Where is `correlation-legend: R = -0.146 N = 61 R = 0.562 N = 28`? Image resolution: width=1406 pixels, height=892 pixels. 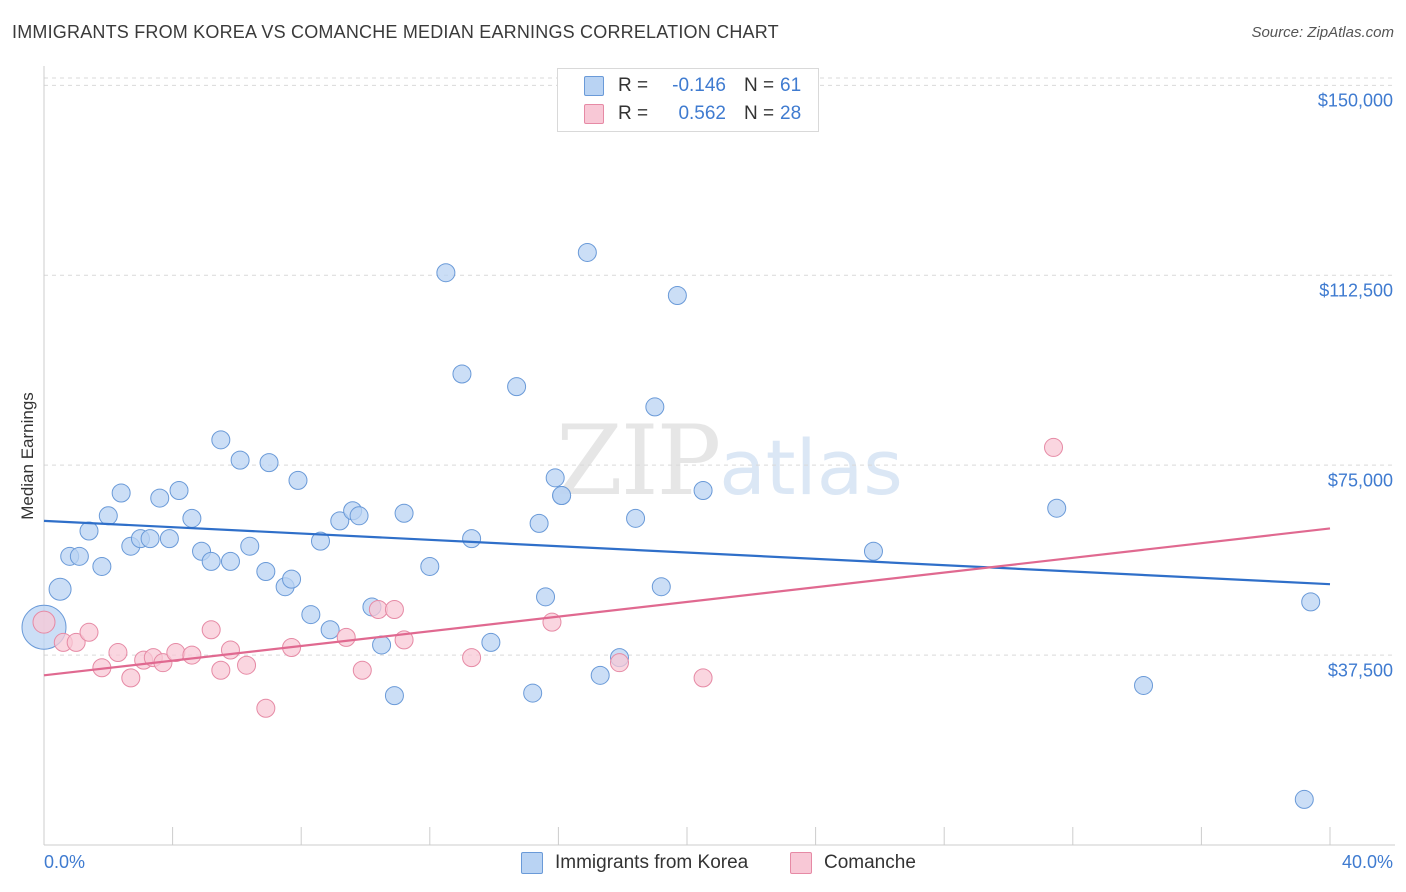
correlation-legend: R = -0.146 N = 61 R = 0.562 N = 28 is located at coordinates (688, 100).